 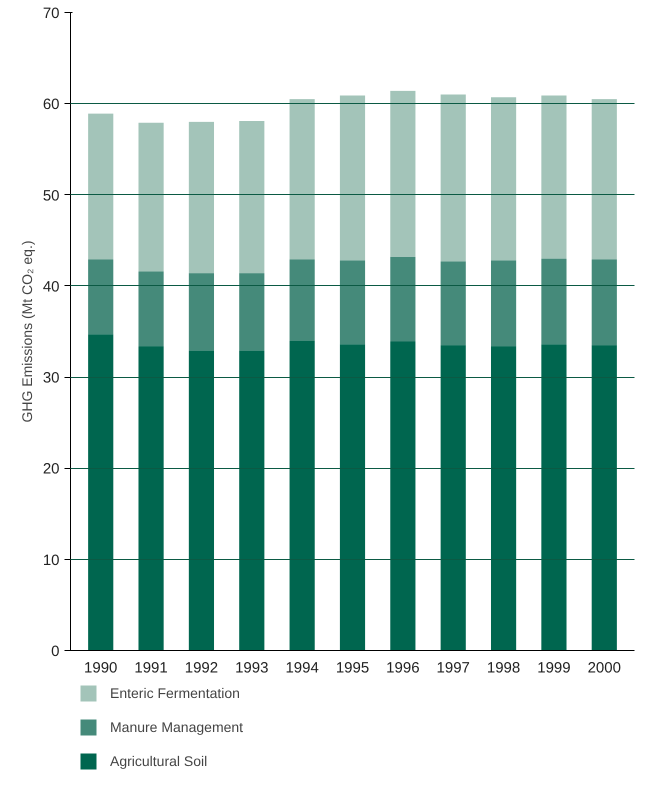 What do you see at coordinates (51, 469) in the screenshot?
I see `y-tick-label: 20` at bounding box center [51, 469].